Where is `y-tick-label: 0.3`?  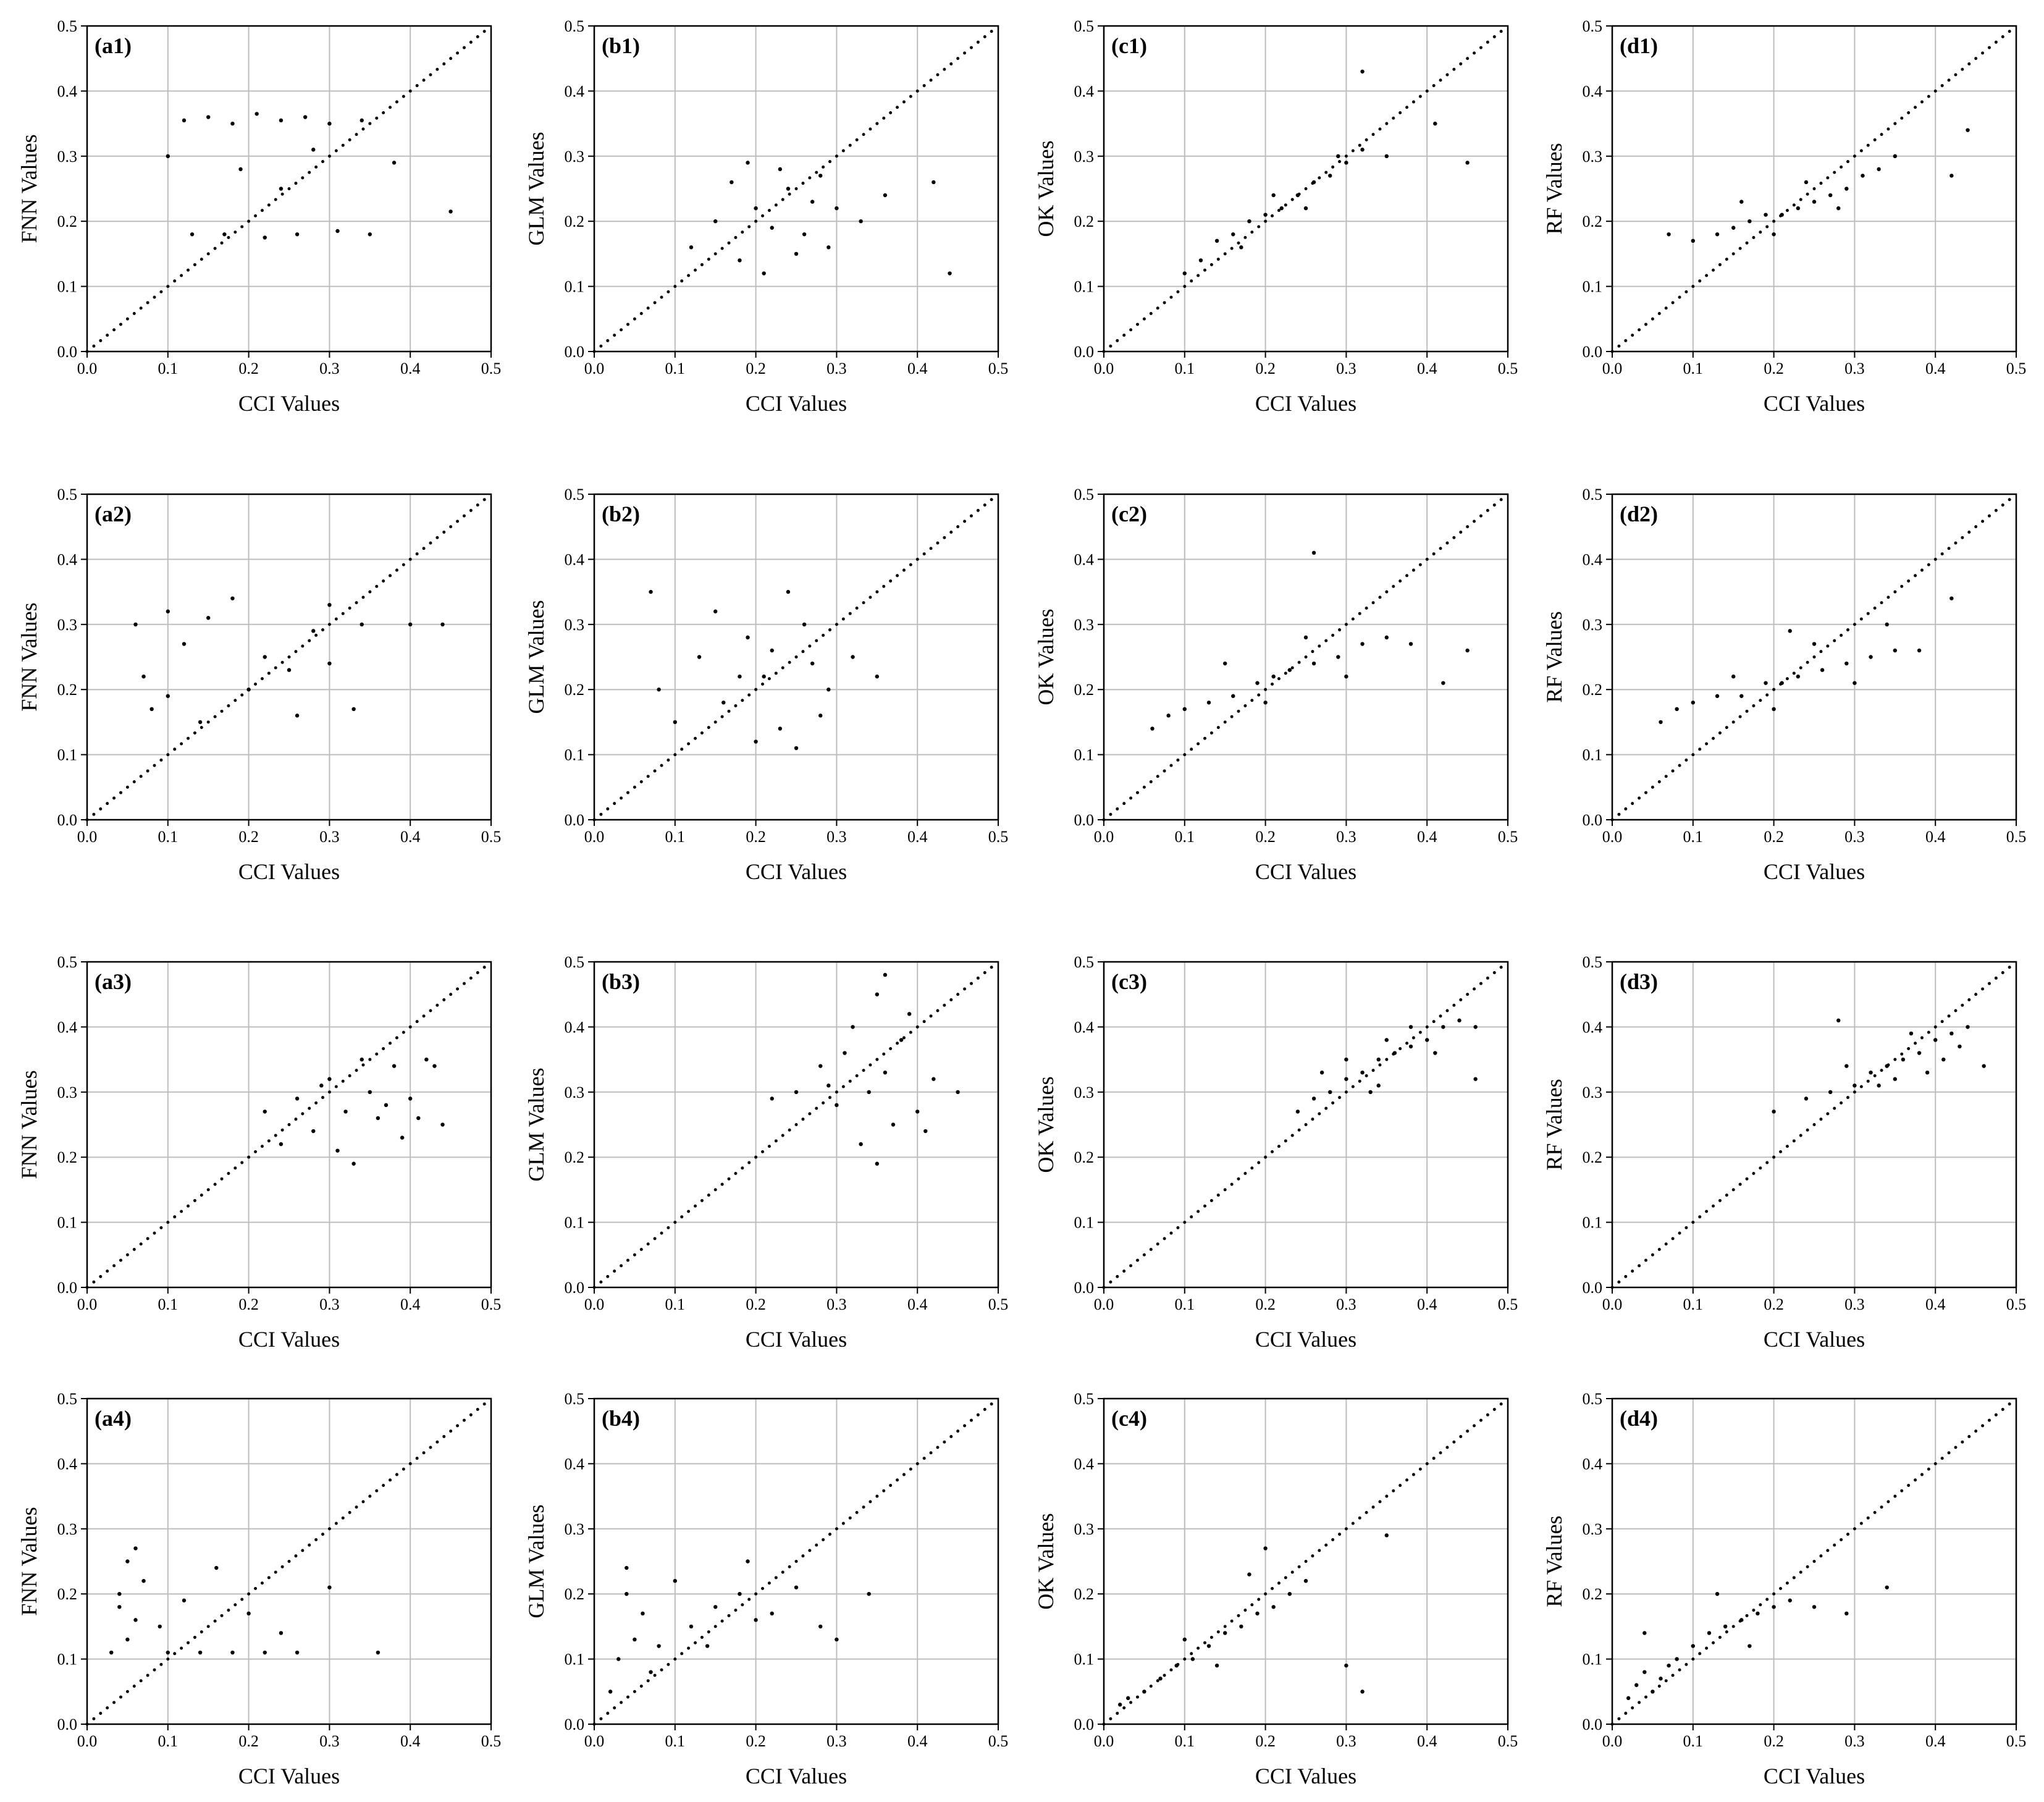 y-tick-label: 0.3 is located at coordinates (1084, 157).